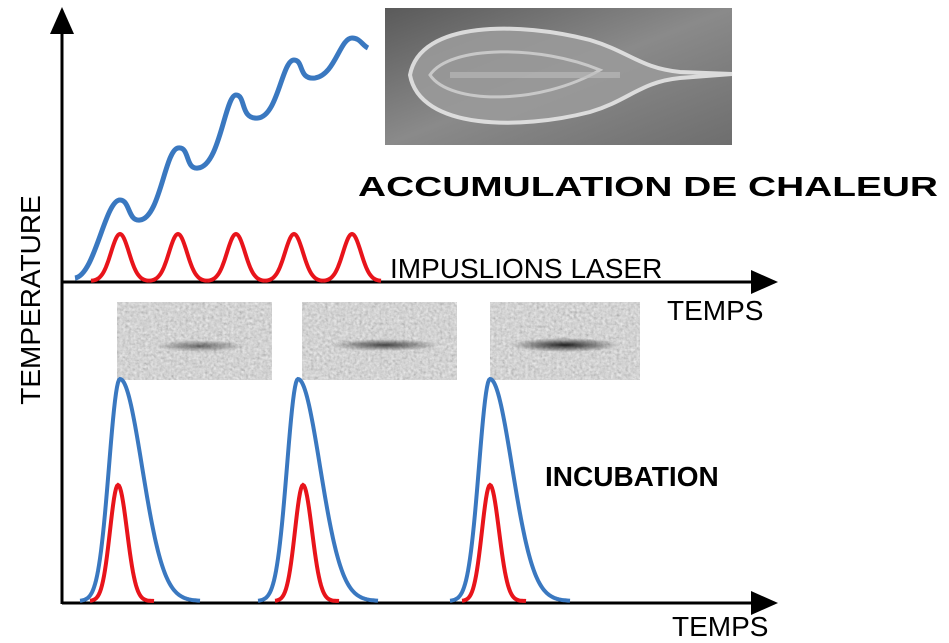  I want to click on accumulation-title: ACCUMULATION DE CHALEUR, so click(648, 186).